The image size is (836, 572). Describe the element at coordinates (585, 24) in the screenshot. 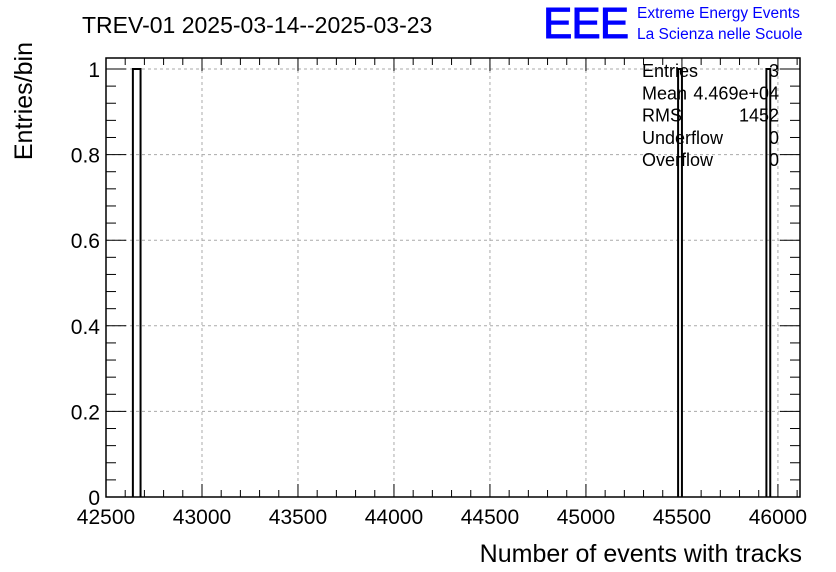

I see `eee-logo-mark: EEE` at that location.